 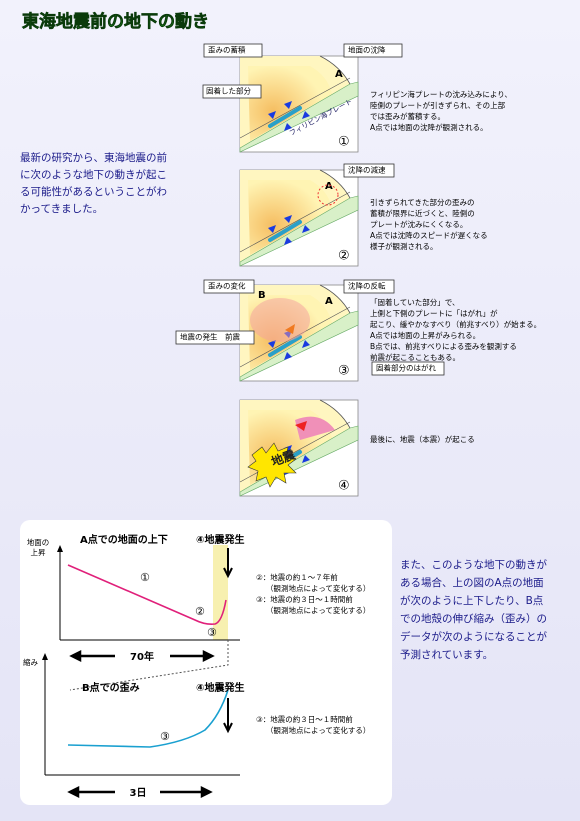 I want to click on label: 歪みの変化, so click(x=227, y=286).